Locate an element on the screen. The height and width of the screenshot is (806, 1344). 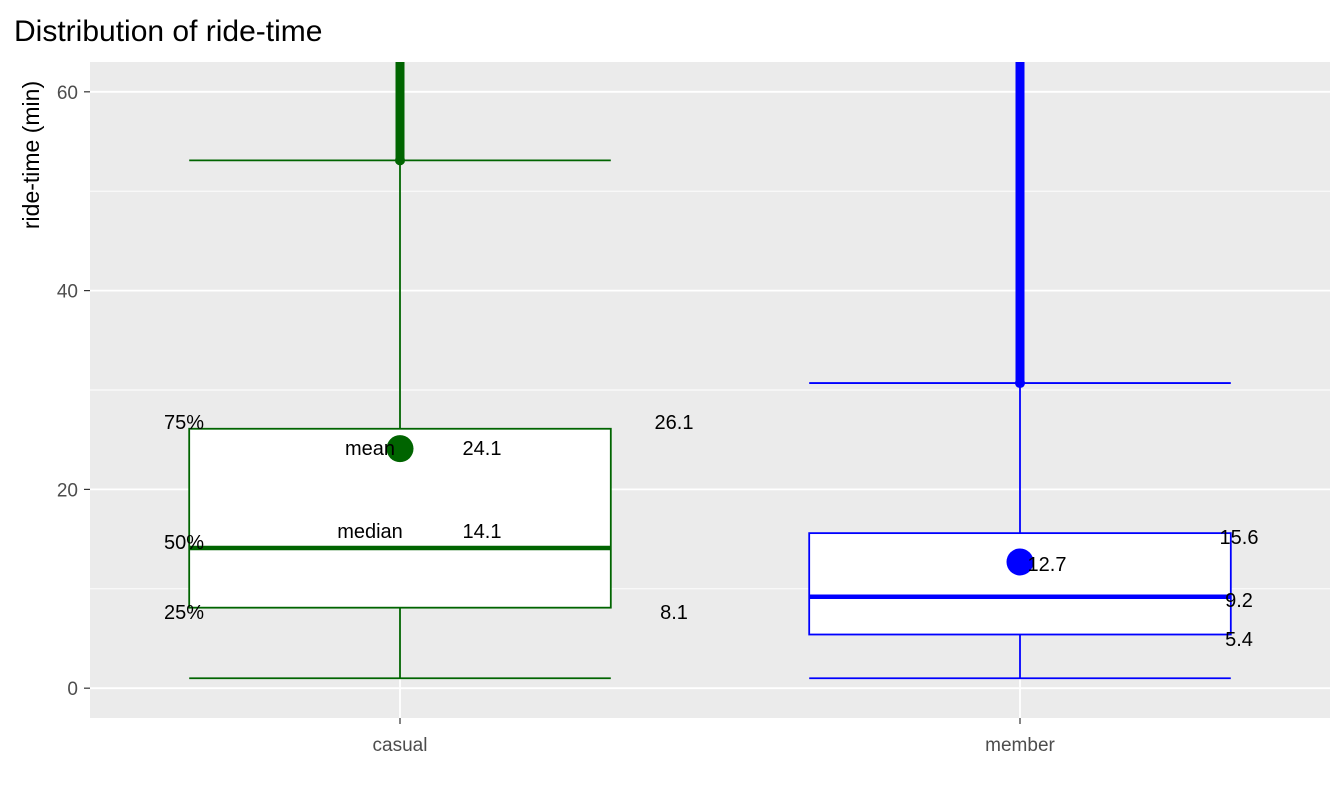
y-tick-label: 20 is located at coordinates (67, 490).